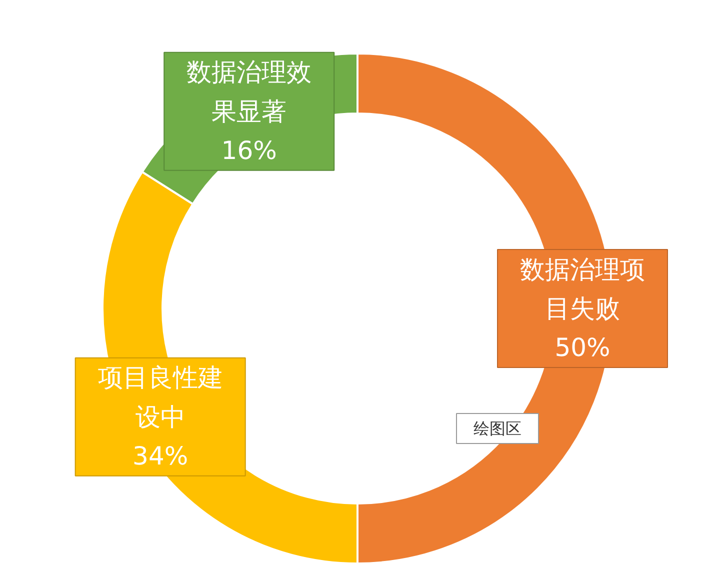 Image resolution: width=713 pixels, height=584 pixels. What do you see at coordinates (249, 150) in the screenshot?
I see `data-label: 16%` at bounding box center [249, 150].